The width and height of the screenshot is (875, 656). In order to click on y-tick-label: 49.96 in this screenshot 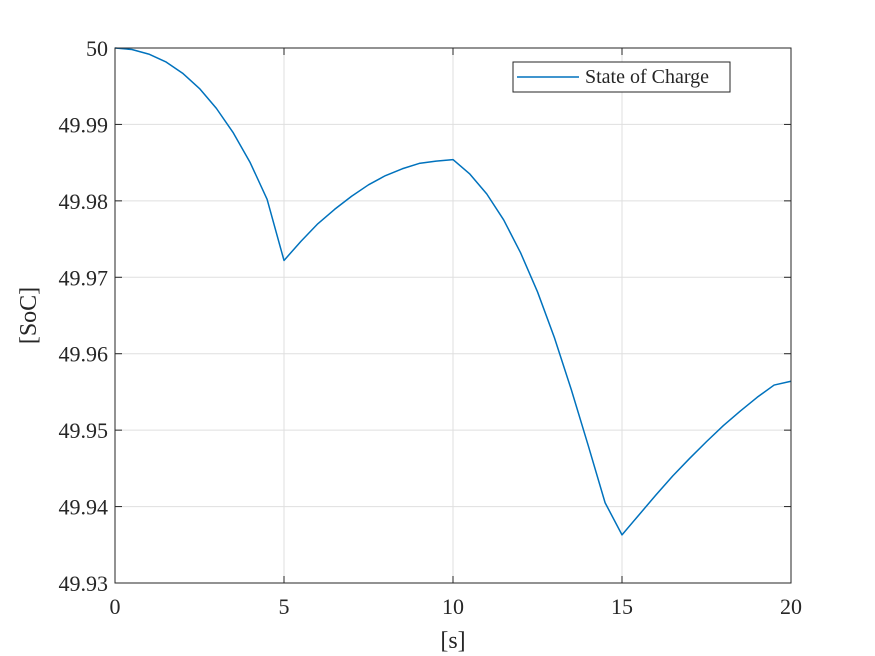, I will do `click(84, 354)`.